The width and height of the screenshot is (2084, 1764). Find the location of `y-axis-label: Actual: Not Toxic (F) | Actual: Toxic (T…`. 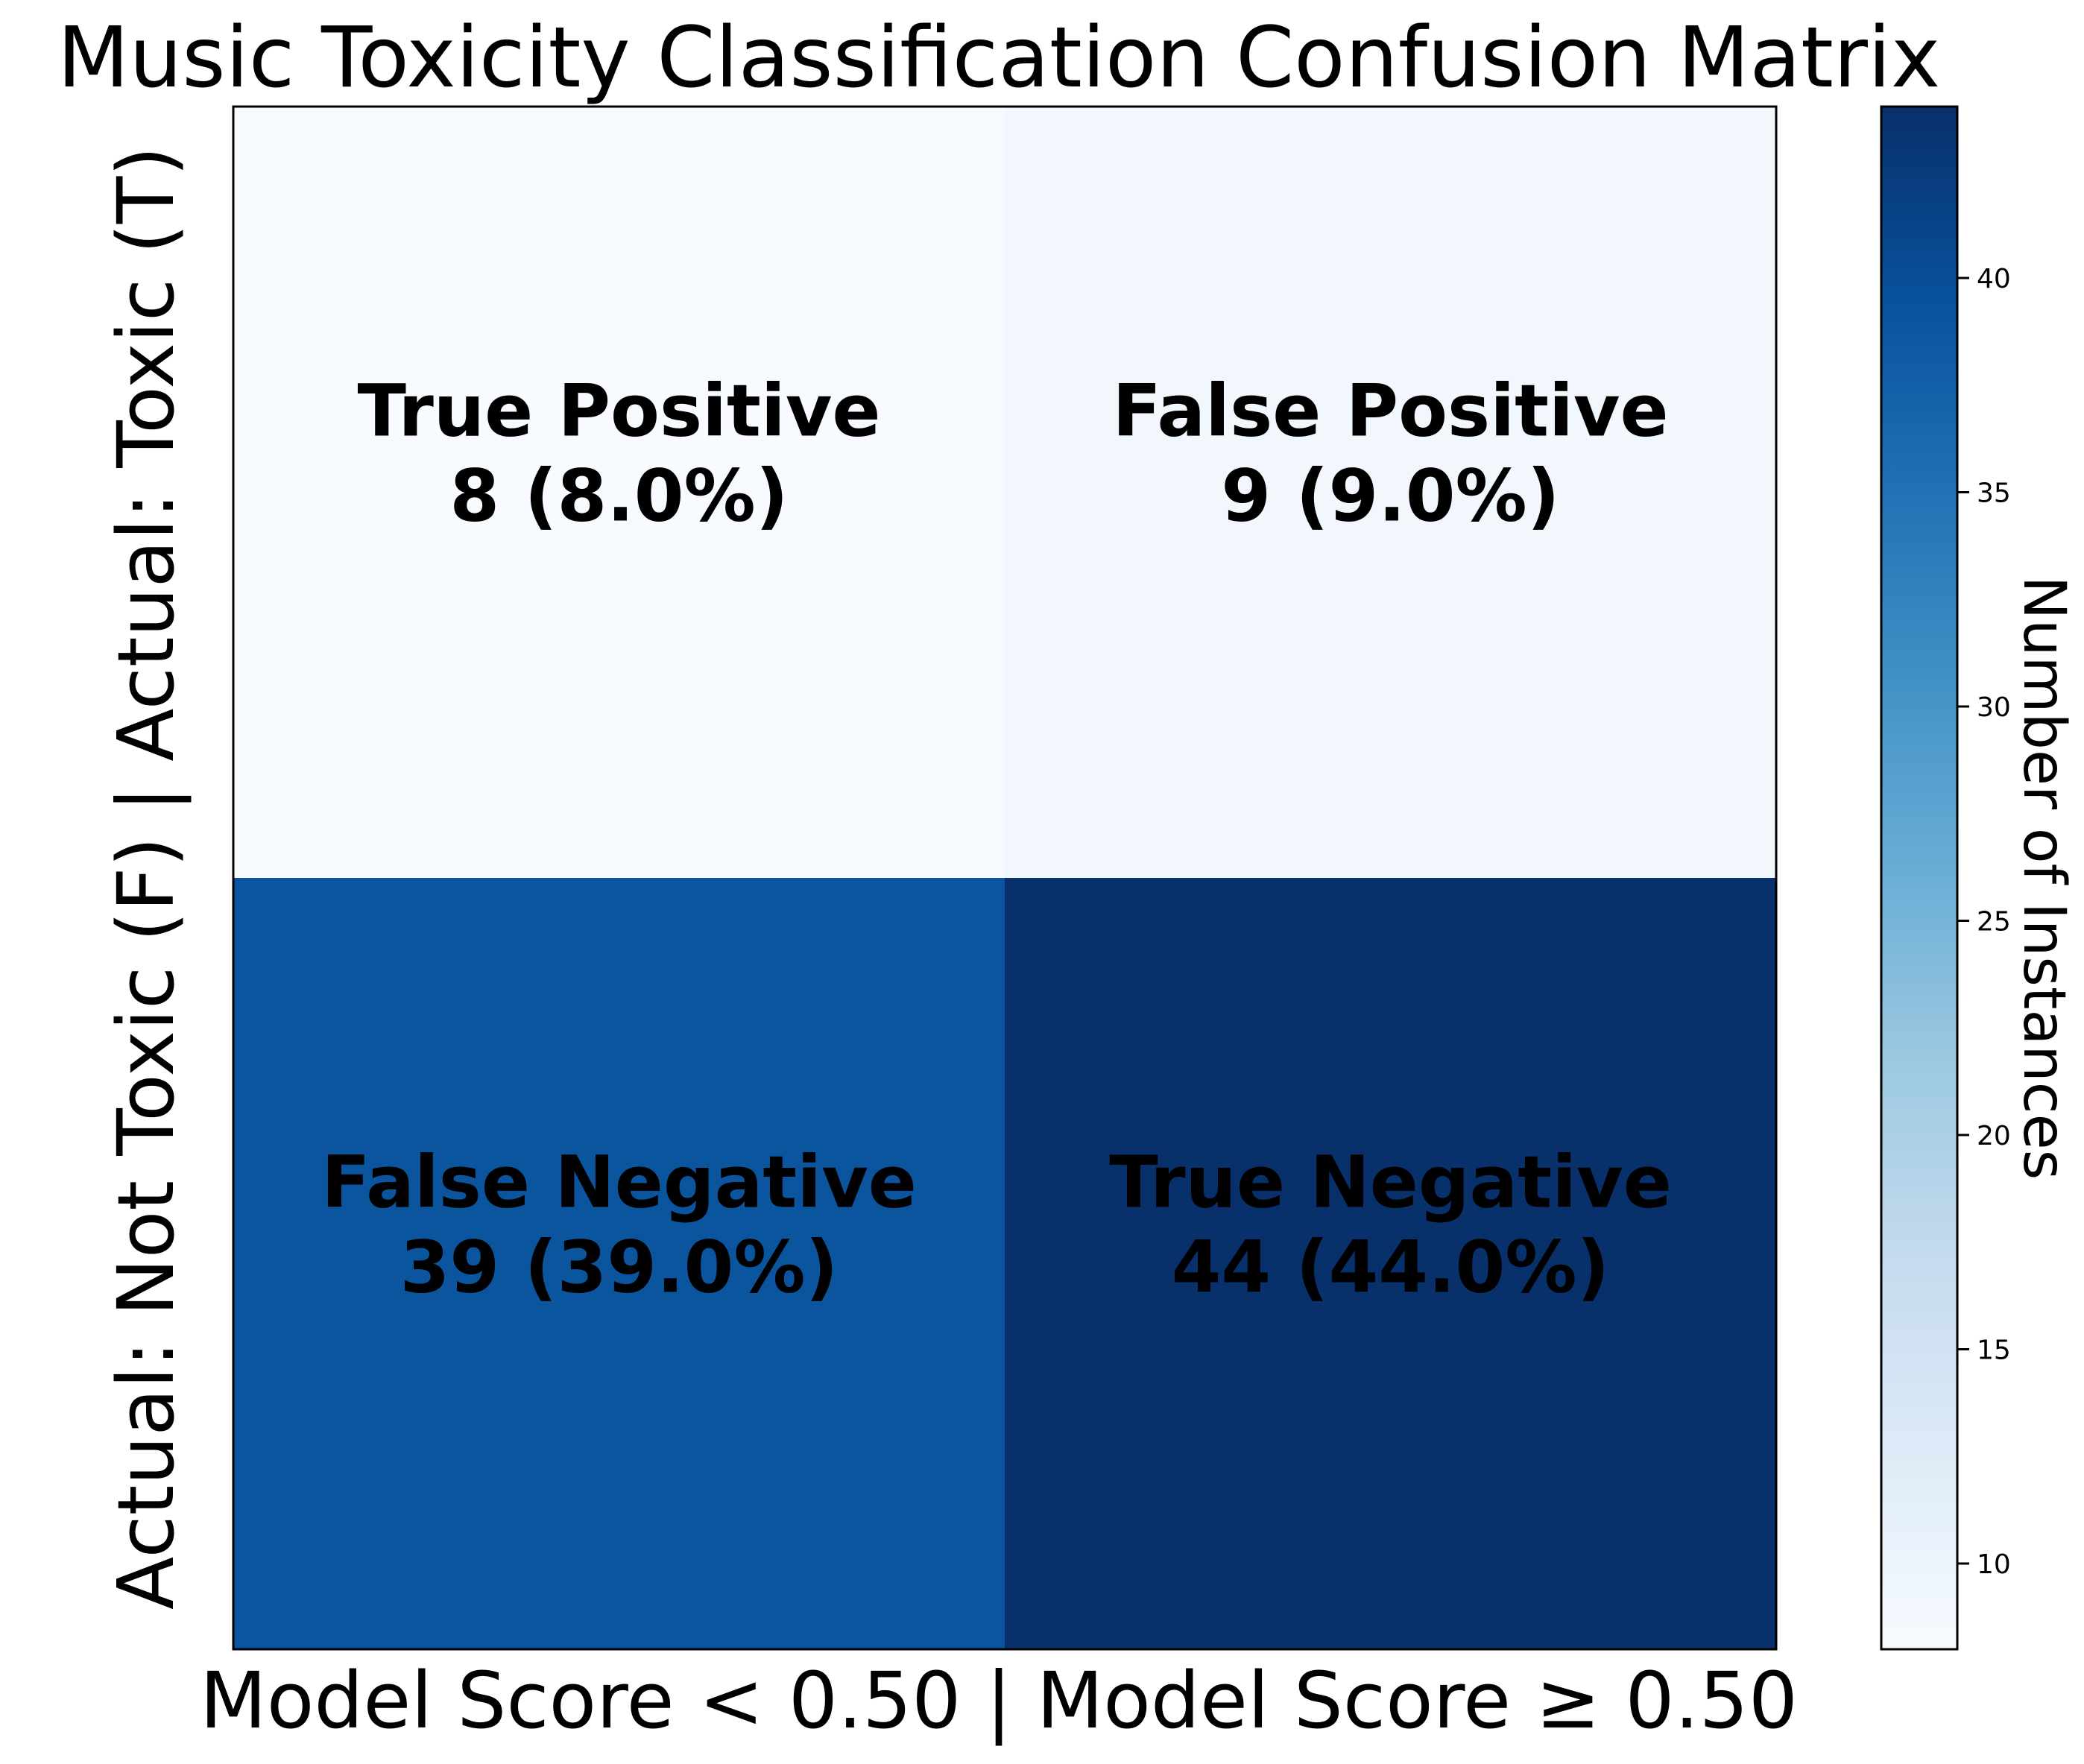

y-axis-label: Actual: Not Toxic (F) | Actual: Toxic (T… is located at coordinates (146, 878).